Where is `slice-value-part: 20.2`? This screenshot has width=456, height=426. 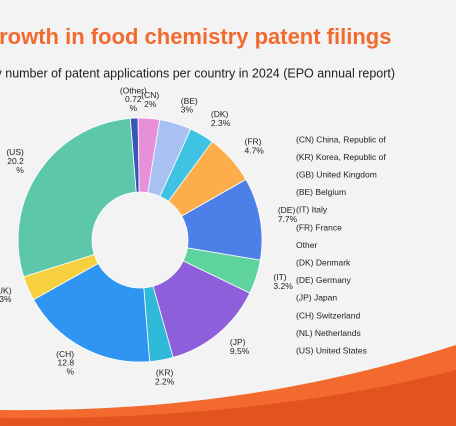 slice-value-part: 20.2 is located at coordinates (15, 161).